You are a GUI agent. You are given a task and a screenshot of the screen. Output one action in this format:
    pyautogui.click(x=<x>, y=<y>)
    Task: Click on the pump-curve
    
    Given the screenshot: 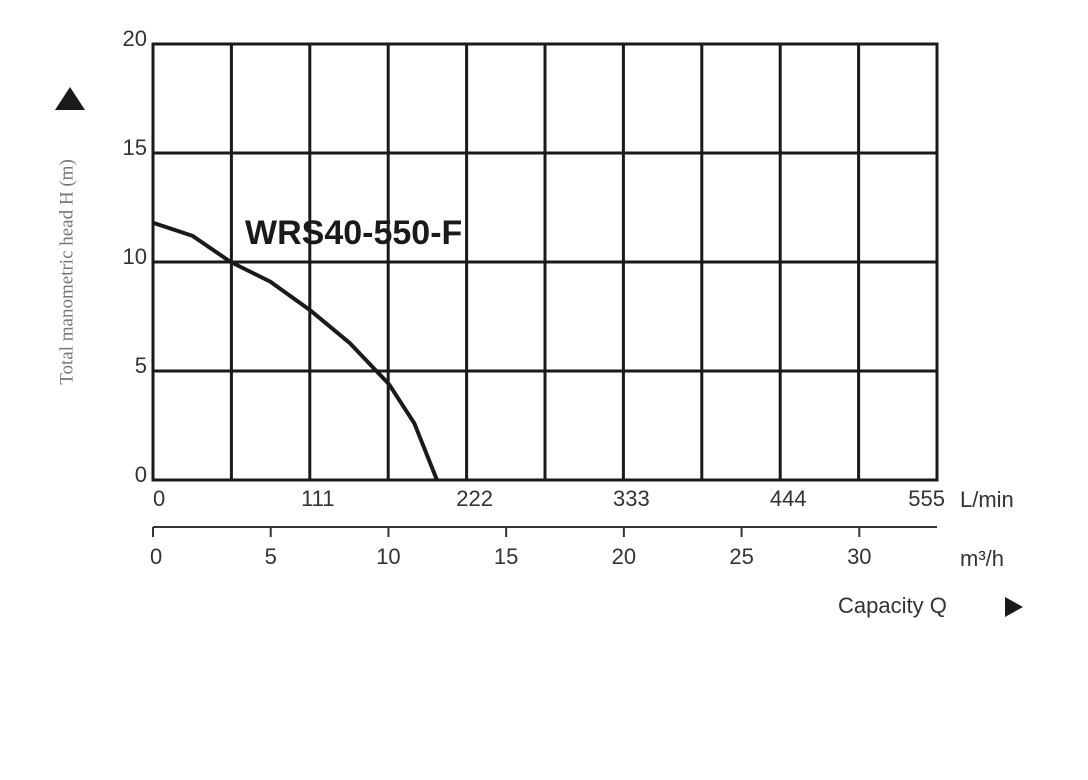 What is the action you would take?
    pyautogui.click(x=295, y=350)
    